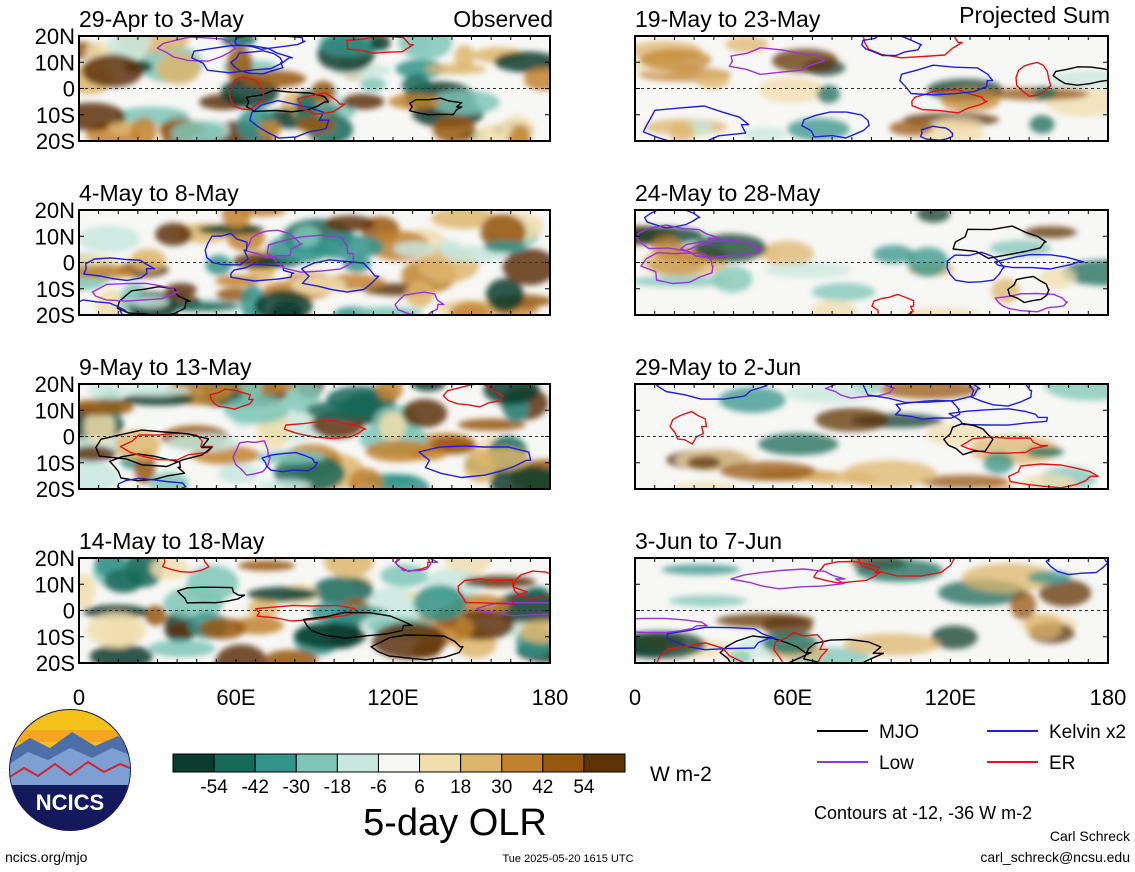 This screenshot has height=872, width=1135. Describe the element at coordinates (296, 787) in the screenshot. I see `colorbar-tick: -30` at that location.